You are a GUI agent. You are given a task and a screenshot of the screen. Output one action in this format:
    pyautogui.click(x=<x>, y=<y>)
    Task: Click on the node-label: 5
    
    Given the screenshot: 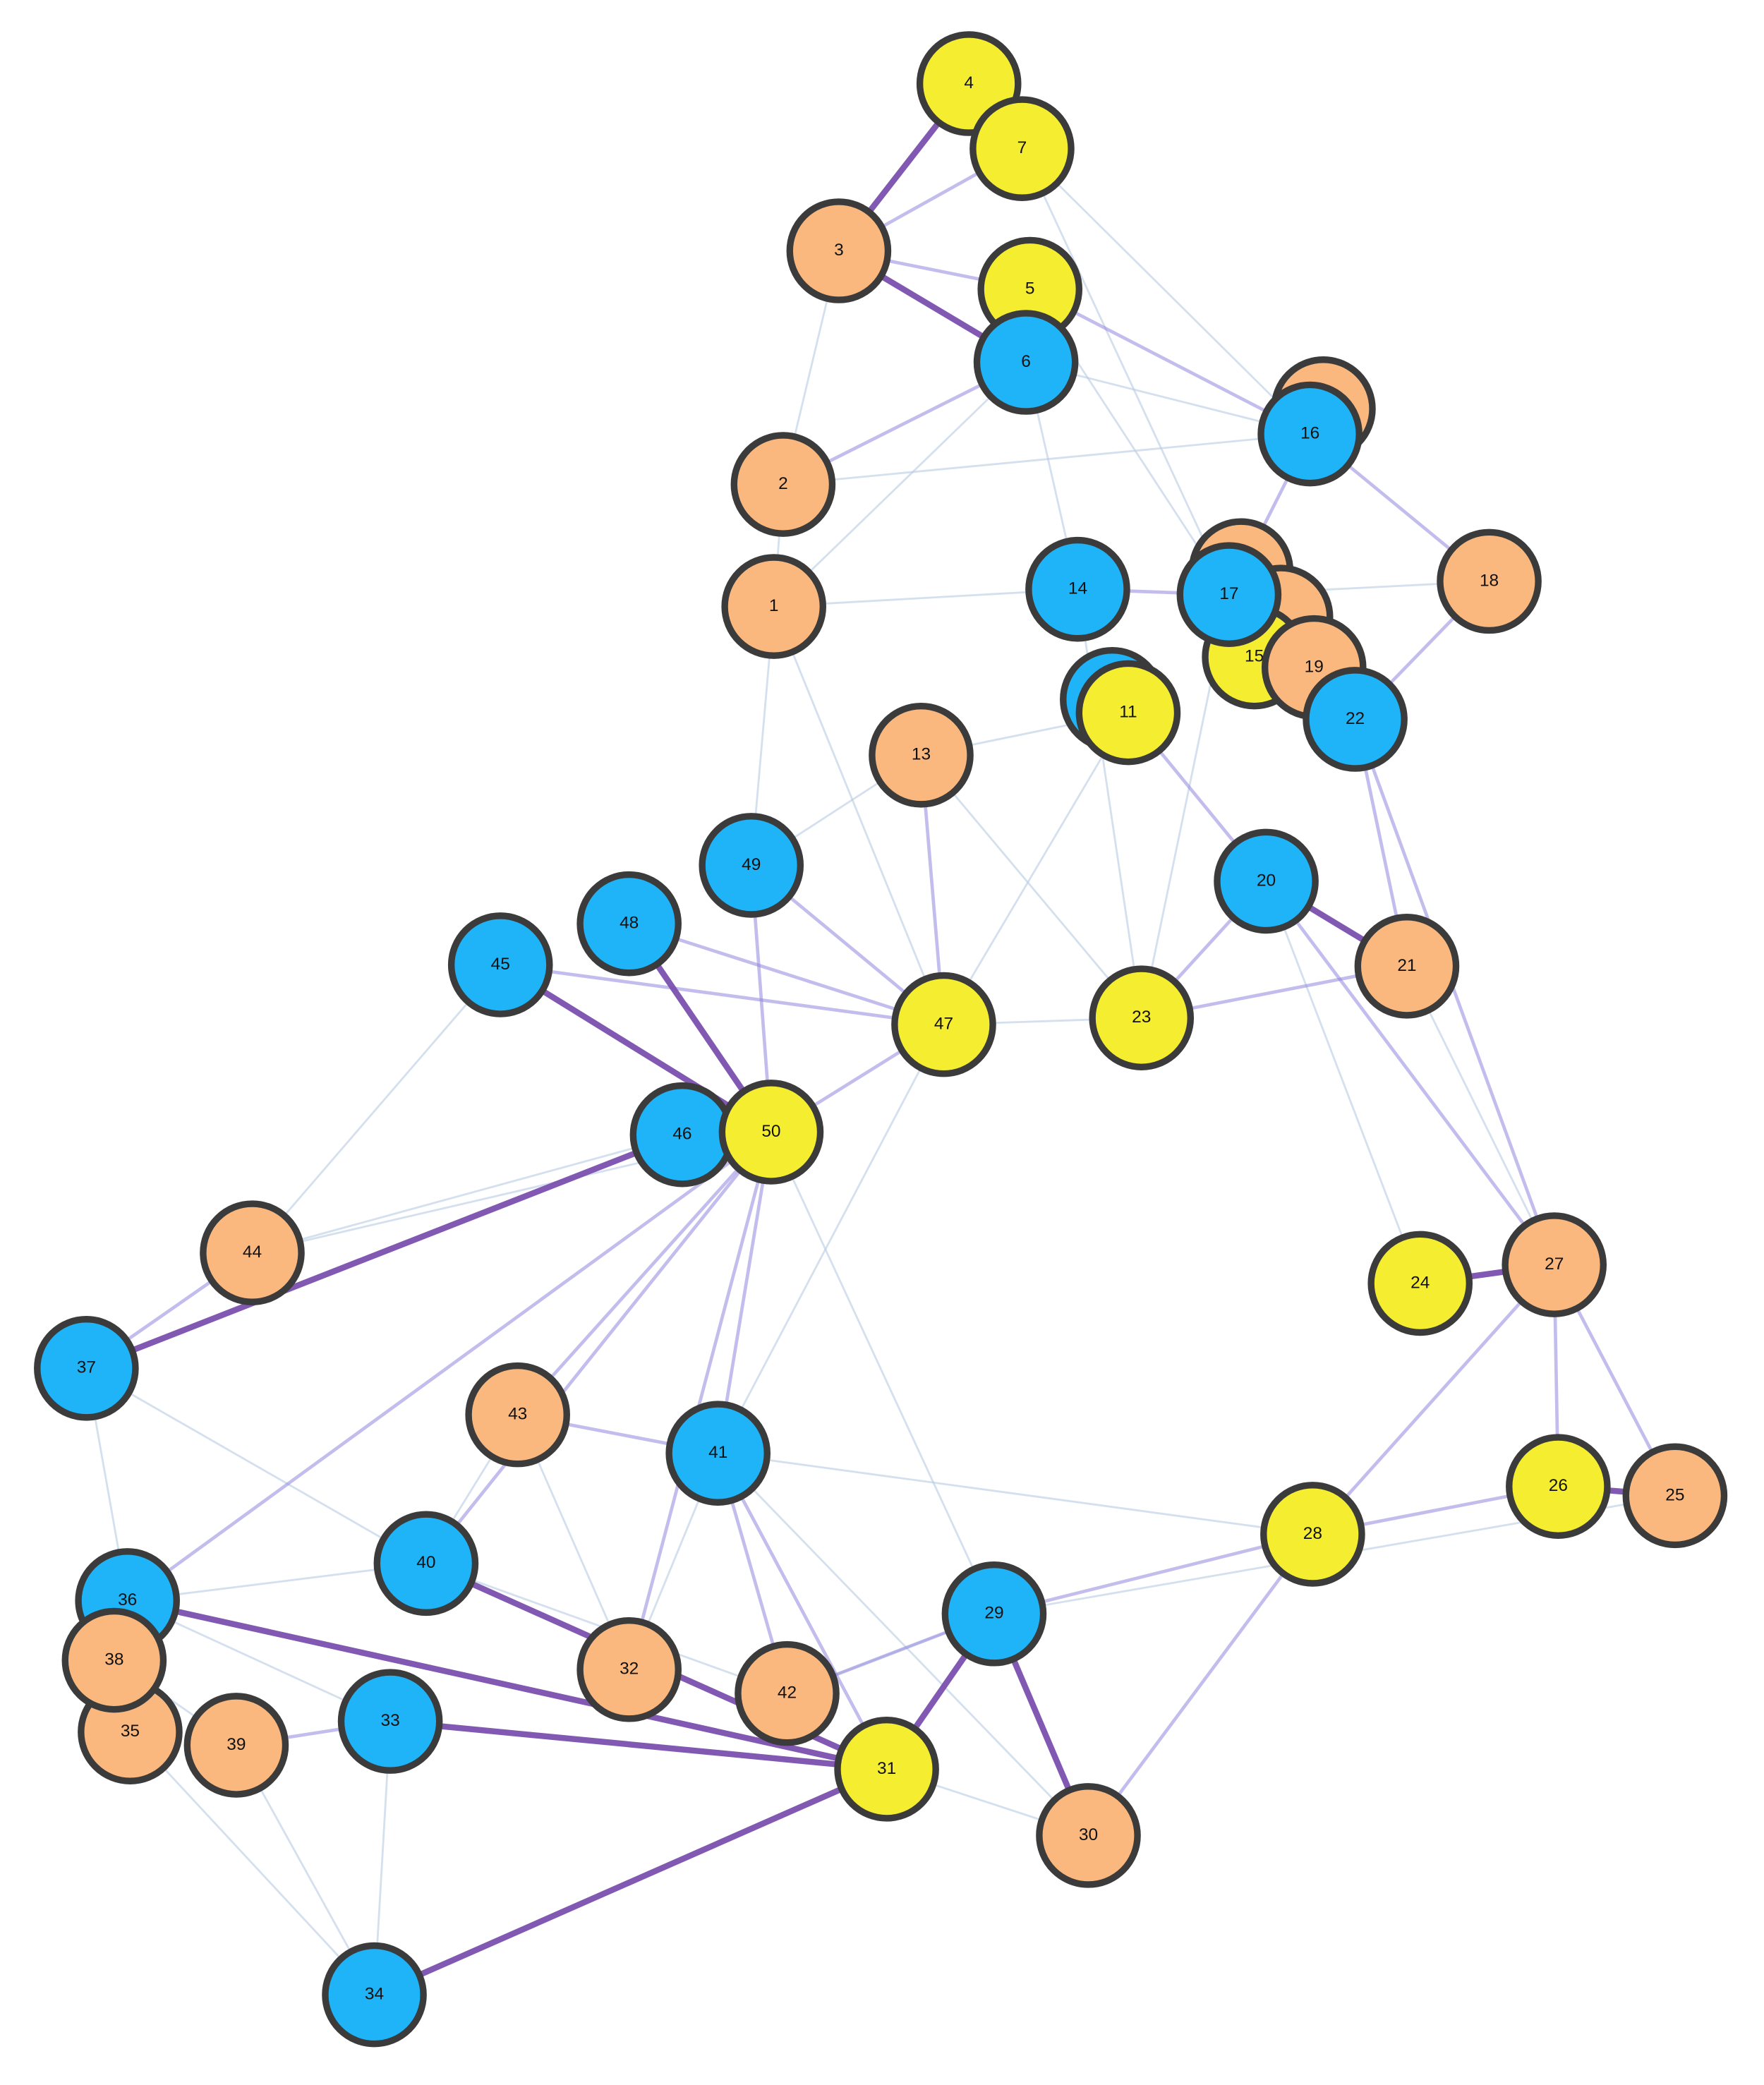 What is the action you would take?
    pyautogui.click(x=1030, y=289)
    